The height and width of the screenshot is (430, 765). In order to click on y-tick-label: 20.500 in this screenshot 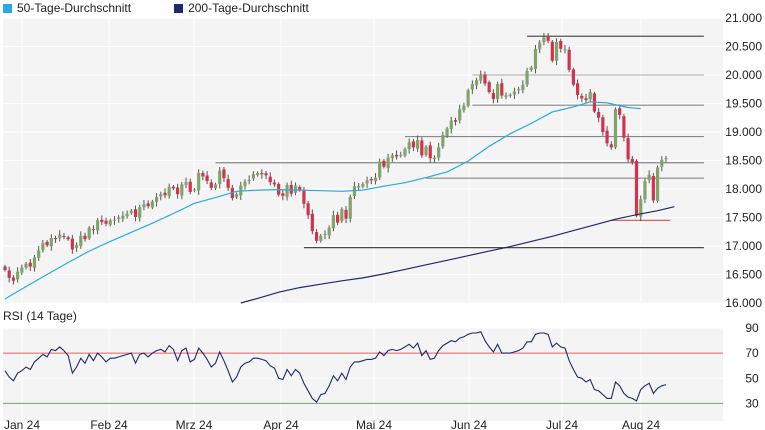, I will do `click(743, 47)`.